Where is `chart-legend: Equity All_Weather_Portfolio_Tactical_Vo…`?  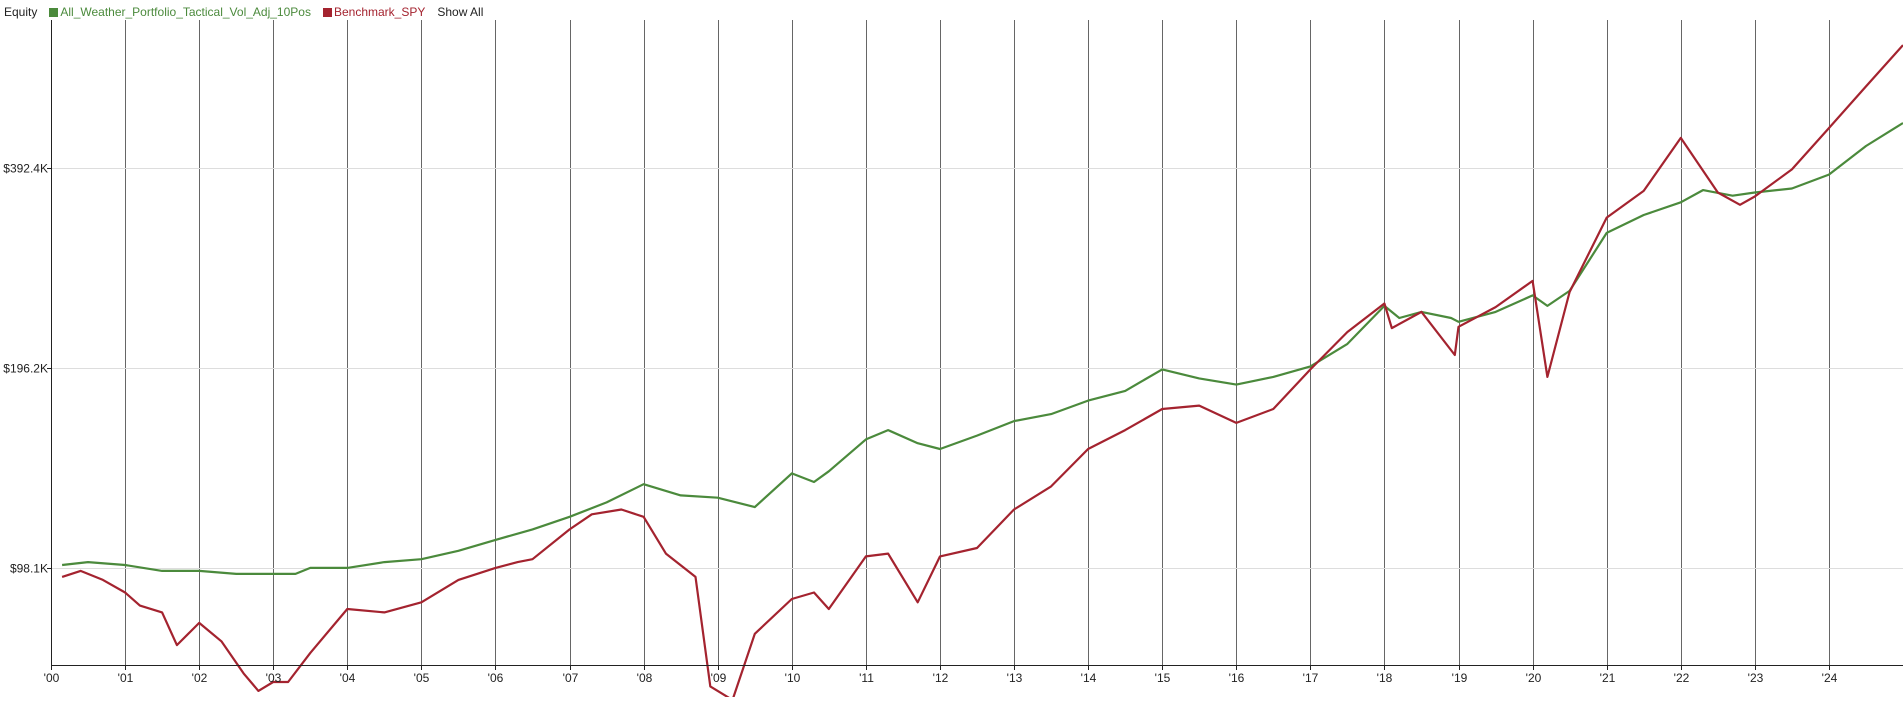 chart-legend: Equity All_Weather_Portfolio_Tactical_Vo… is located at coordinates (243, 12).